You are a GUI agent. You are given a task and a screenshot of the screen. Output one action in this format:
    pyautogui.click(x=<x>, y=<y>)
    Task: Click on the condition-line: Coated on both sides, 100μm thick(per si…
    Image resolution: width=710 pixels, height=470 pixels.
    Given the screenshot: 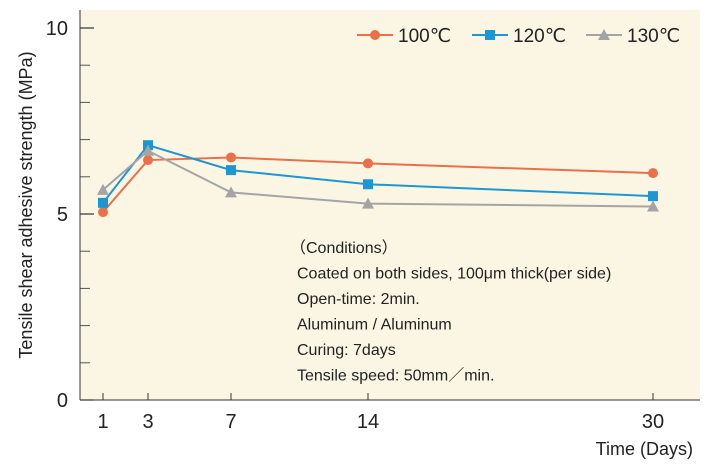 What is the action you would take?
    pyautogui.click(x=454, y=274)
    